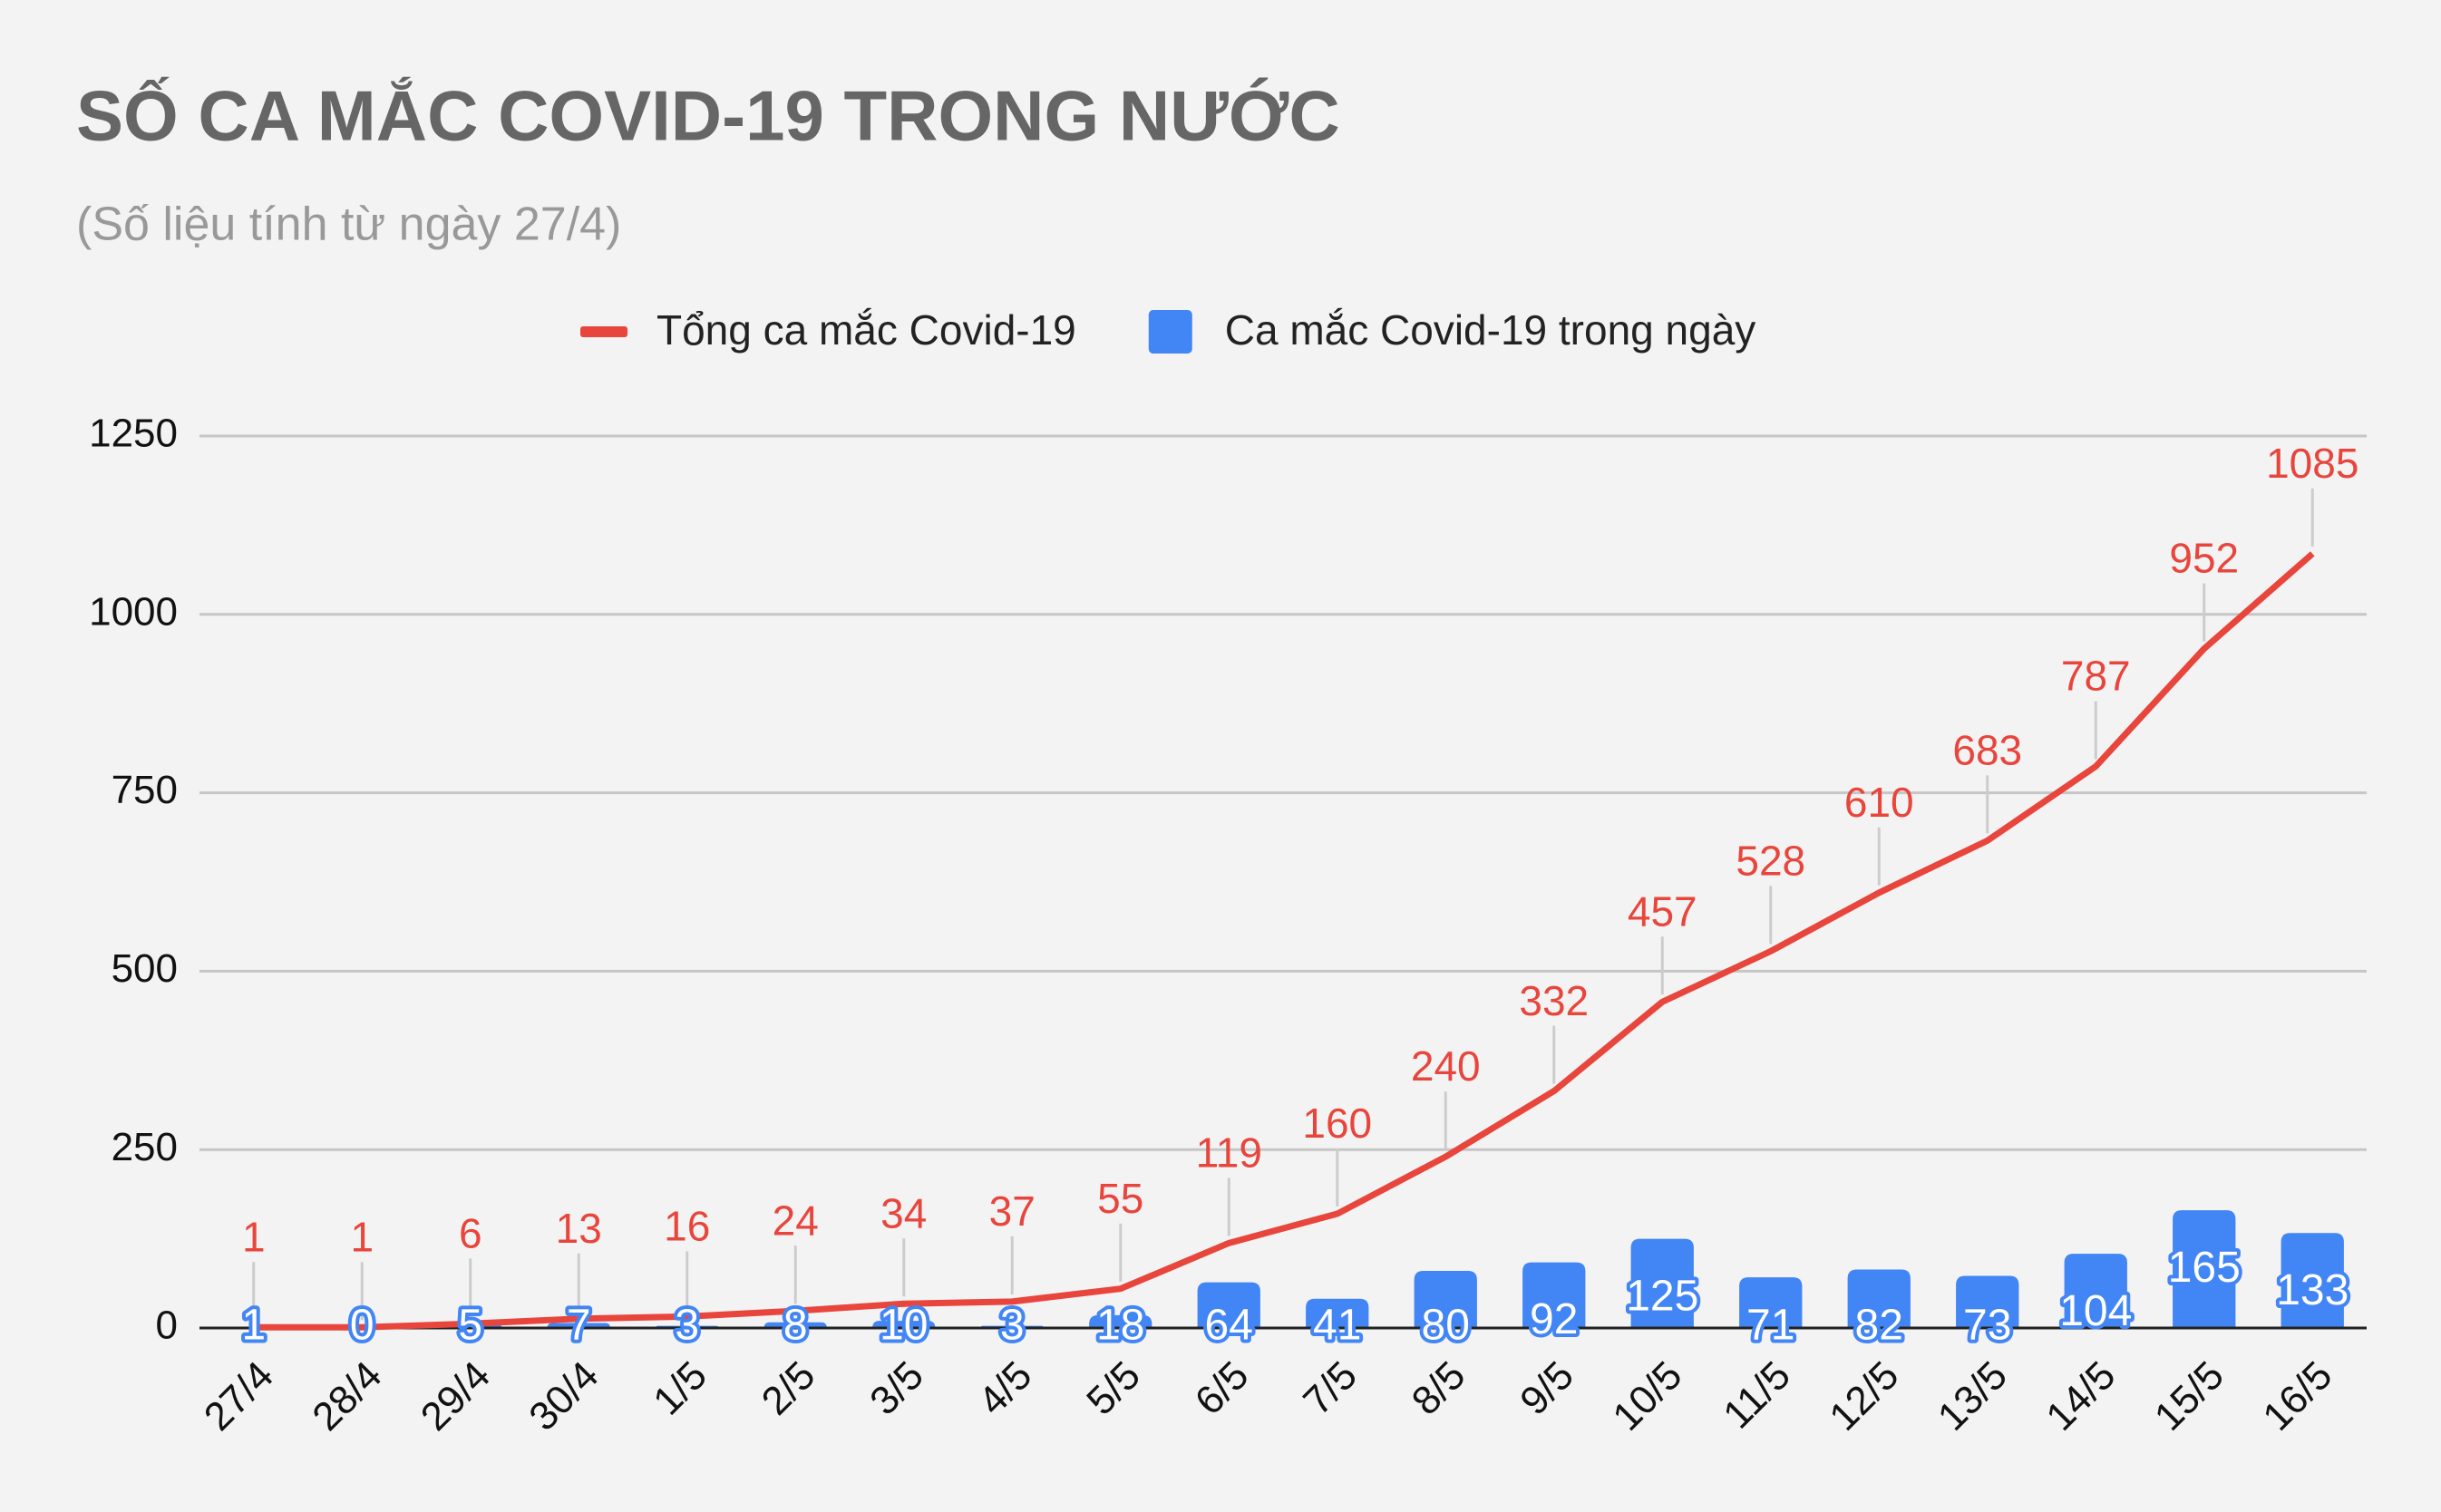  What do you see at coordinates (2204, 558) in the screenshot?
I see `line-value-label: 952` at bounding box center [2204, 558].